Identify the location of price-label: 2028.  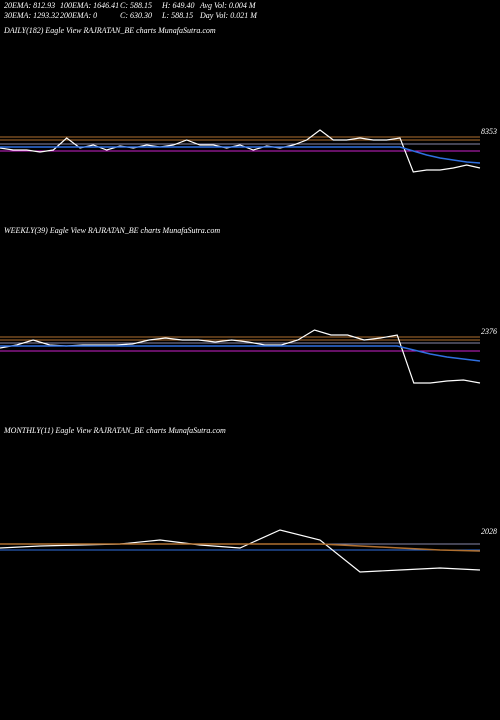
(489, 531).